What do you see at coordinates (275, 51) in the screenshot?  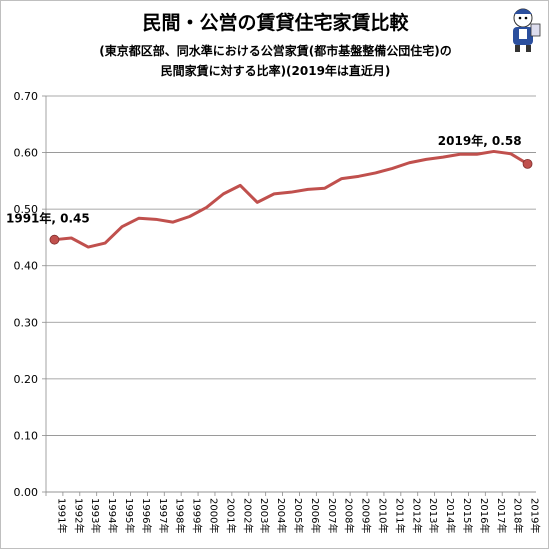 I see `chart-subtitle-line1: (東京都区部、同水準における公営家賃(都市基盤整備公団住宅)の` at bounding box center [275, 51].